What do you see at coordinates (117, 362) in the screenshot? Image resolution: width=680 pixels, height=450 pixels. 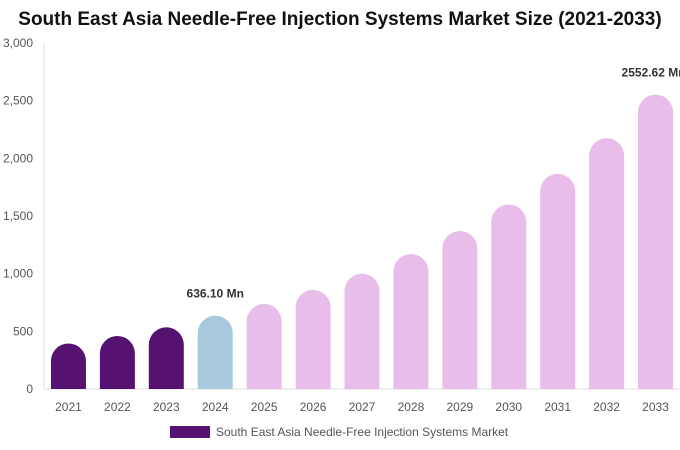 I see `bar-2022` at bounding box center [117, 362].